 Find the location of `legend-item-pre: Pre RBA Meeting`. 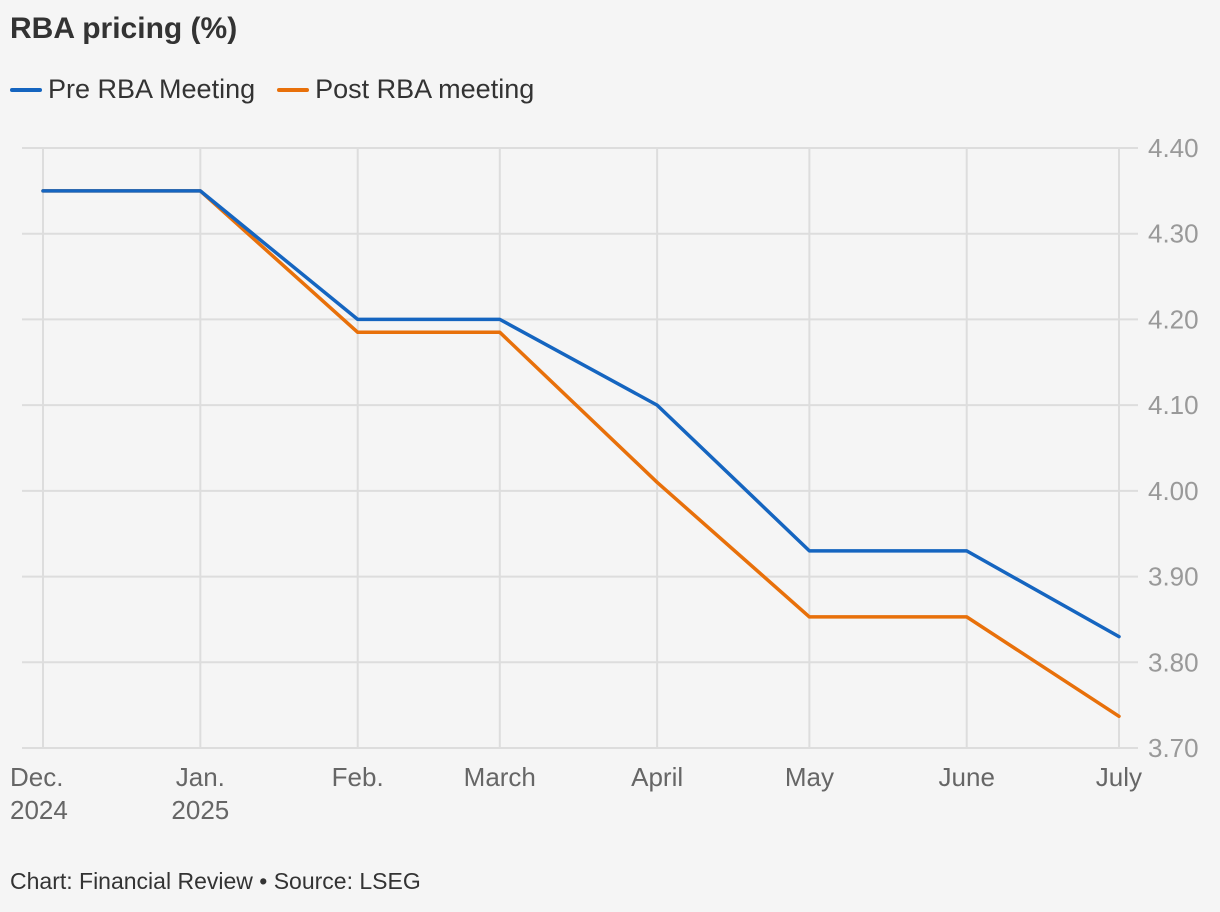

legend-item-pre: Pre RBA Meeting is located at coordinates (132, 89).